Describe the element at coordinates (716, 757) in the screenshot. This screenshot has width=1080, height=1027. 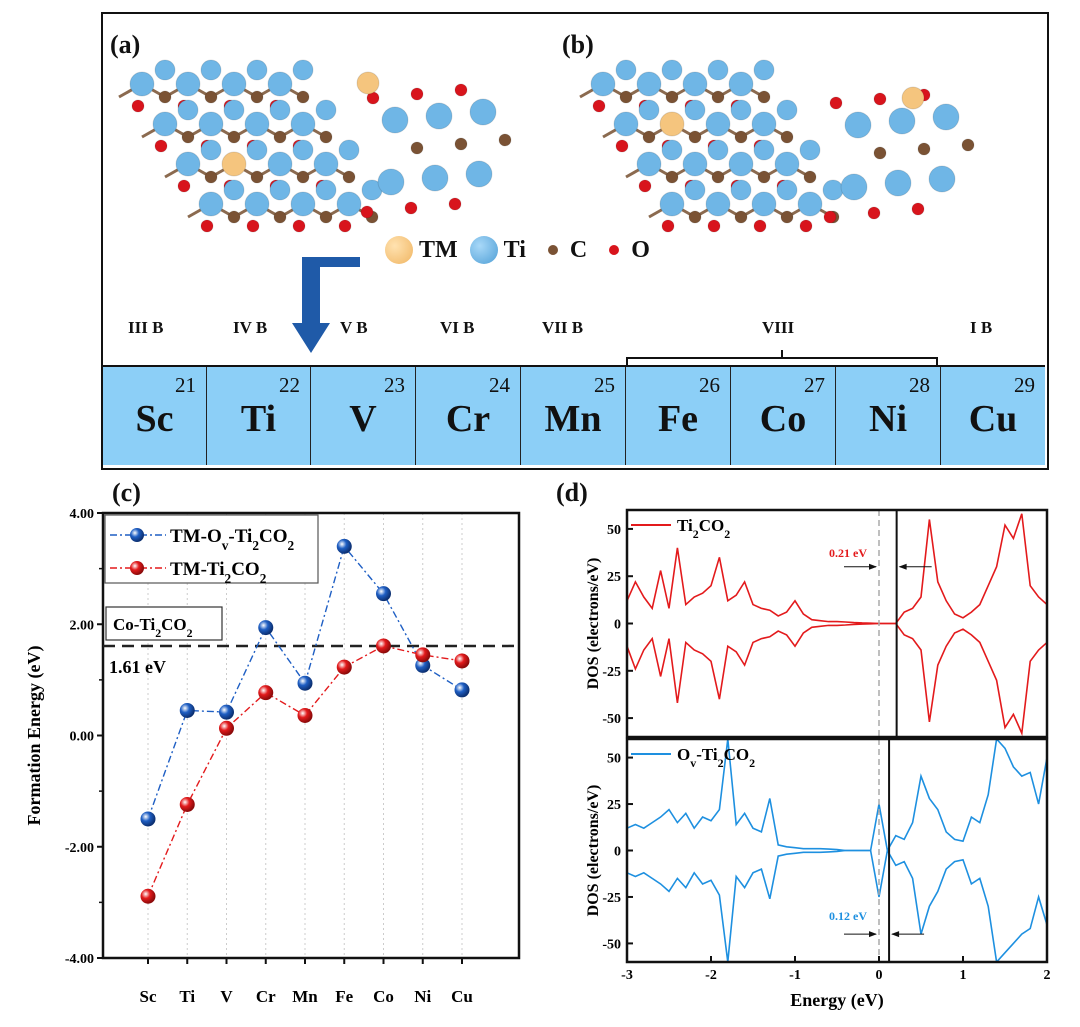
I see `legend-label: Ov-Ti2CO2` at that location.